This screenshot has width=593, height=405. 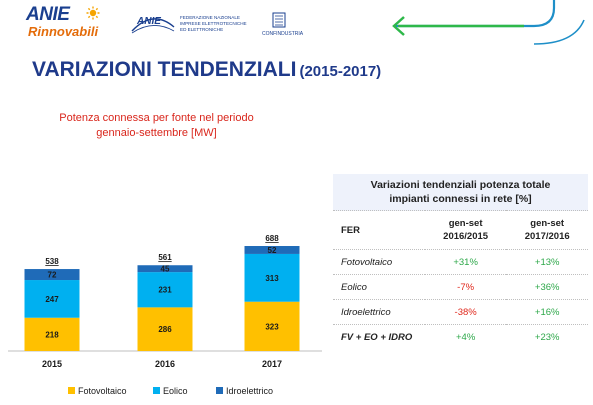 What do you see at coordinates (102, 391) in the screenshot?
I see `legend-label: Fotovoltaico` at bounding box center [102, 391].